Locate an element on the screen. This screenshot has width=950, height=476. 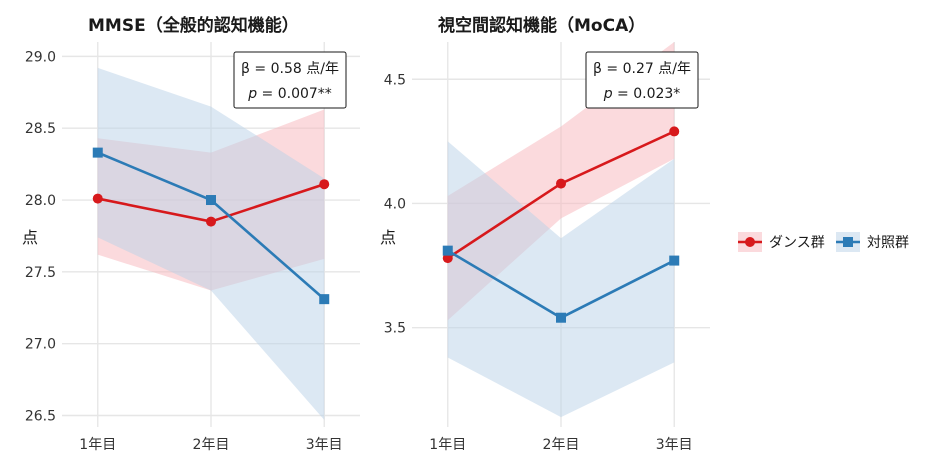
legend-marker-square is located at coordinates (848, 242).